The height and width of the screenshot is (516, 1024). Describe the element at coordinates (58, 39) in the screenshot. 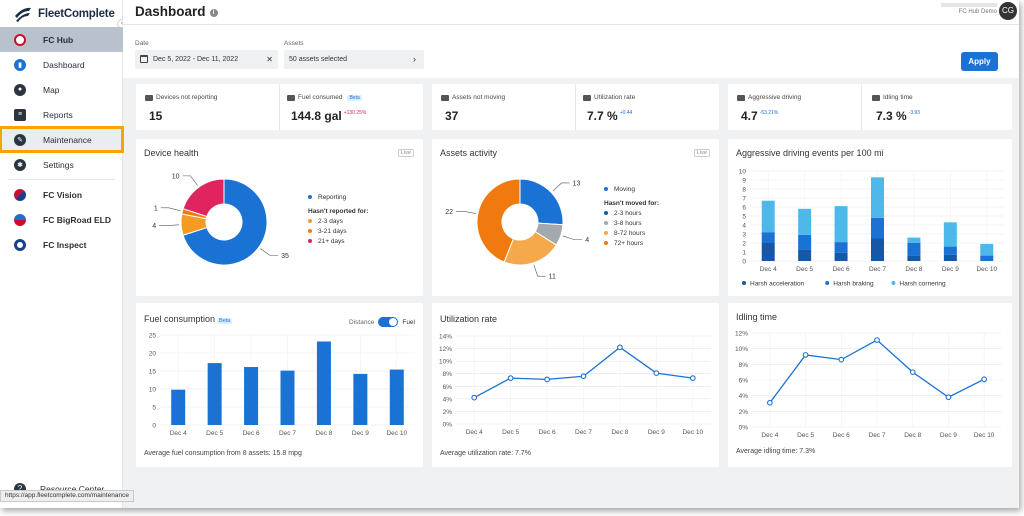

I see `sidebar-item-label: FC Hub` at that location.